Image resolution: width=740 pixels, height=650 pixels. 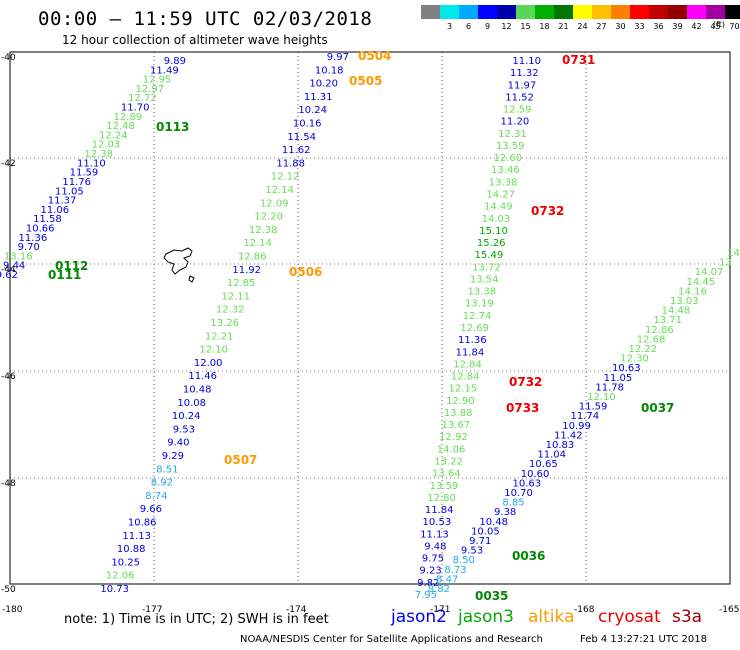 What do you see at coordinates (715, 26) in the screenshot?
I see `scale-label: 45` at bounding box center [715, 26].